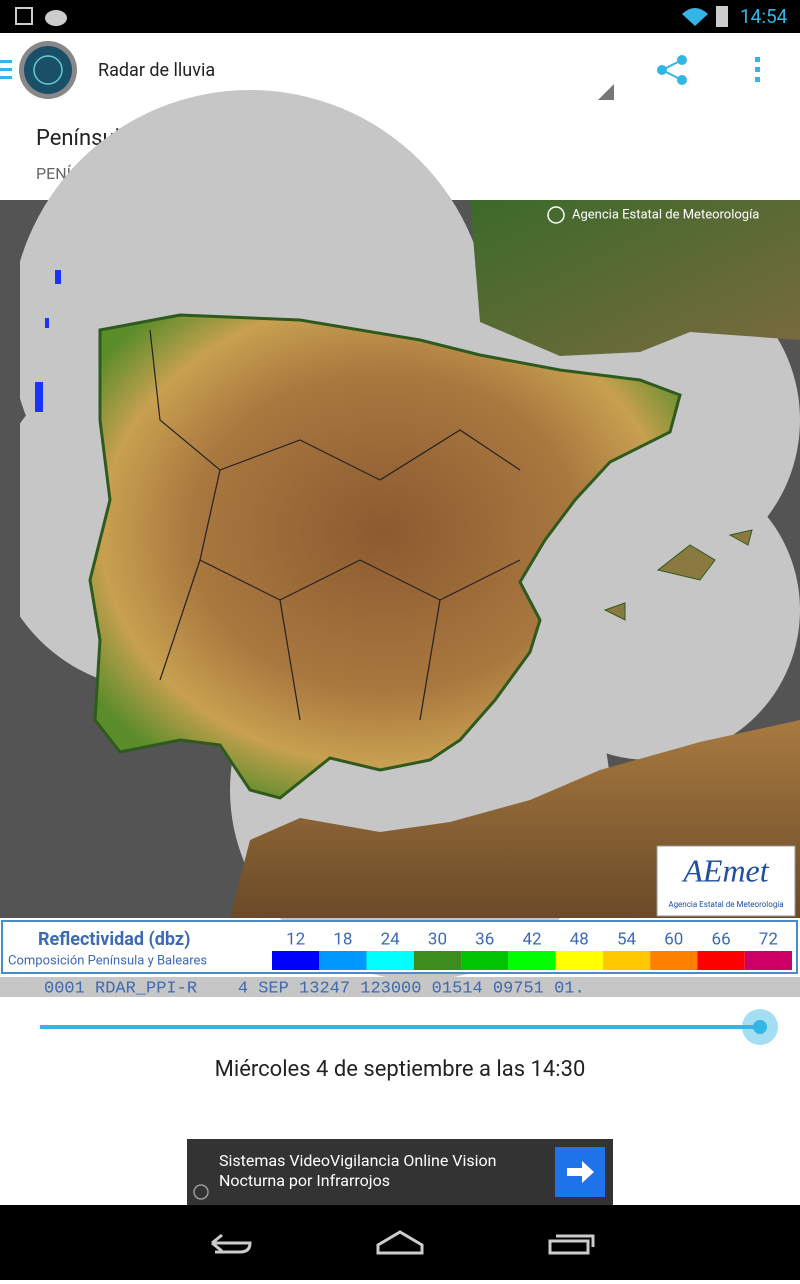 This screenshot has width=800, height=1284. I want to click on status-bar, so click(400, 16).